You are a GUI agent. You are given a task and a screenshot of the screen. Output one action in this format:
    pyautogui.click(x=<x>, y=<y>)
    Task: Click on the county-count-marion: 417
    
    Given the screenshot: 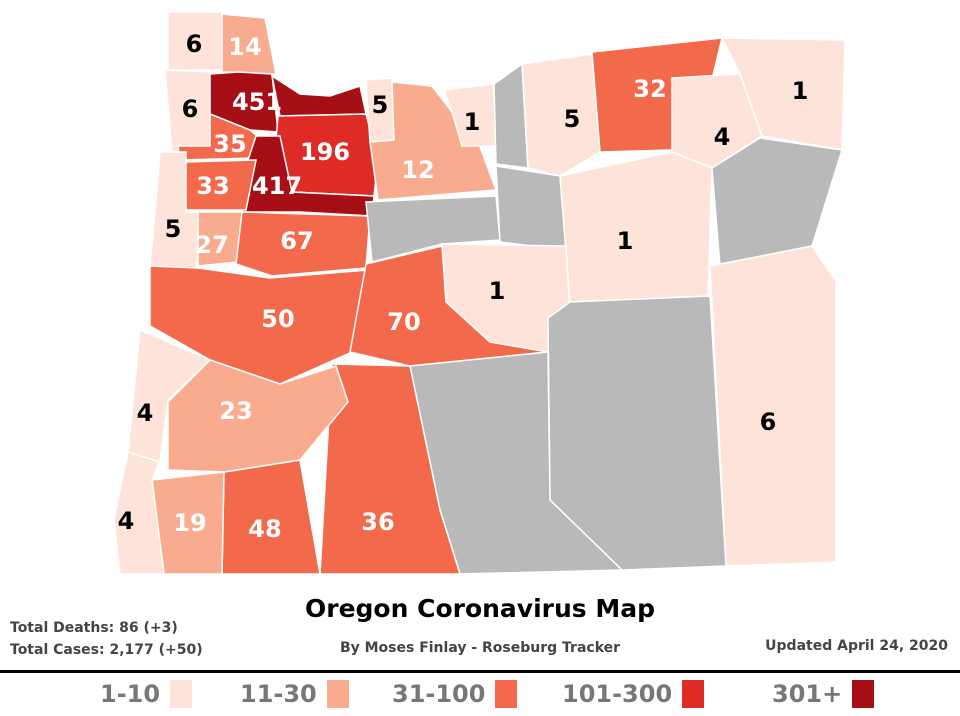 What is the action you would take?
    pyautogui.click(x=277, y=186)
    